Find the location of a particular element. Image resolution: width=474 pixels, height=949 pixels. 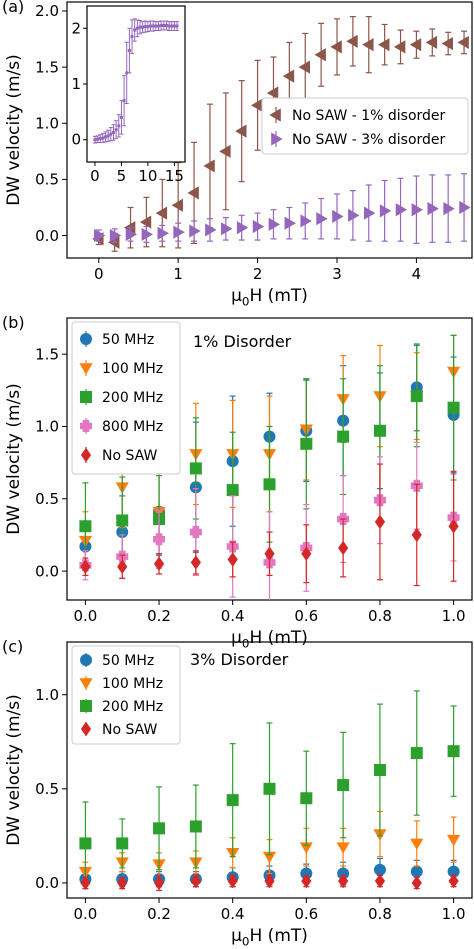

inset-y-tick-label: 2 is located at coordinates (76, 28).